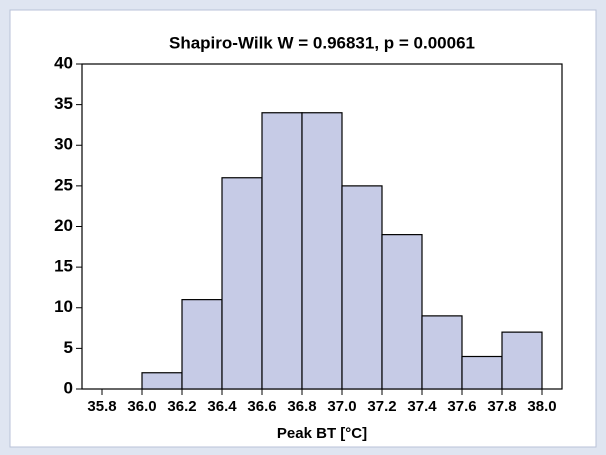 Image resolution: width=606 pixels, height=455 pixels. I want to click on x-tick-label: 36.0, so click(141, 406).